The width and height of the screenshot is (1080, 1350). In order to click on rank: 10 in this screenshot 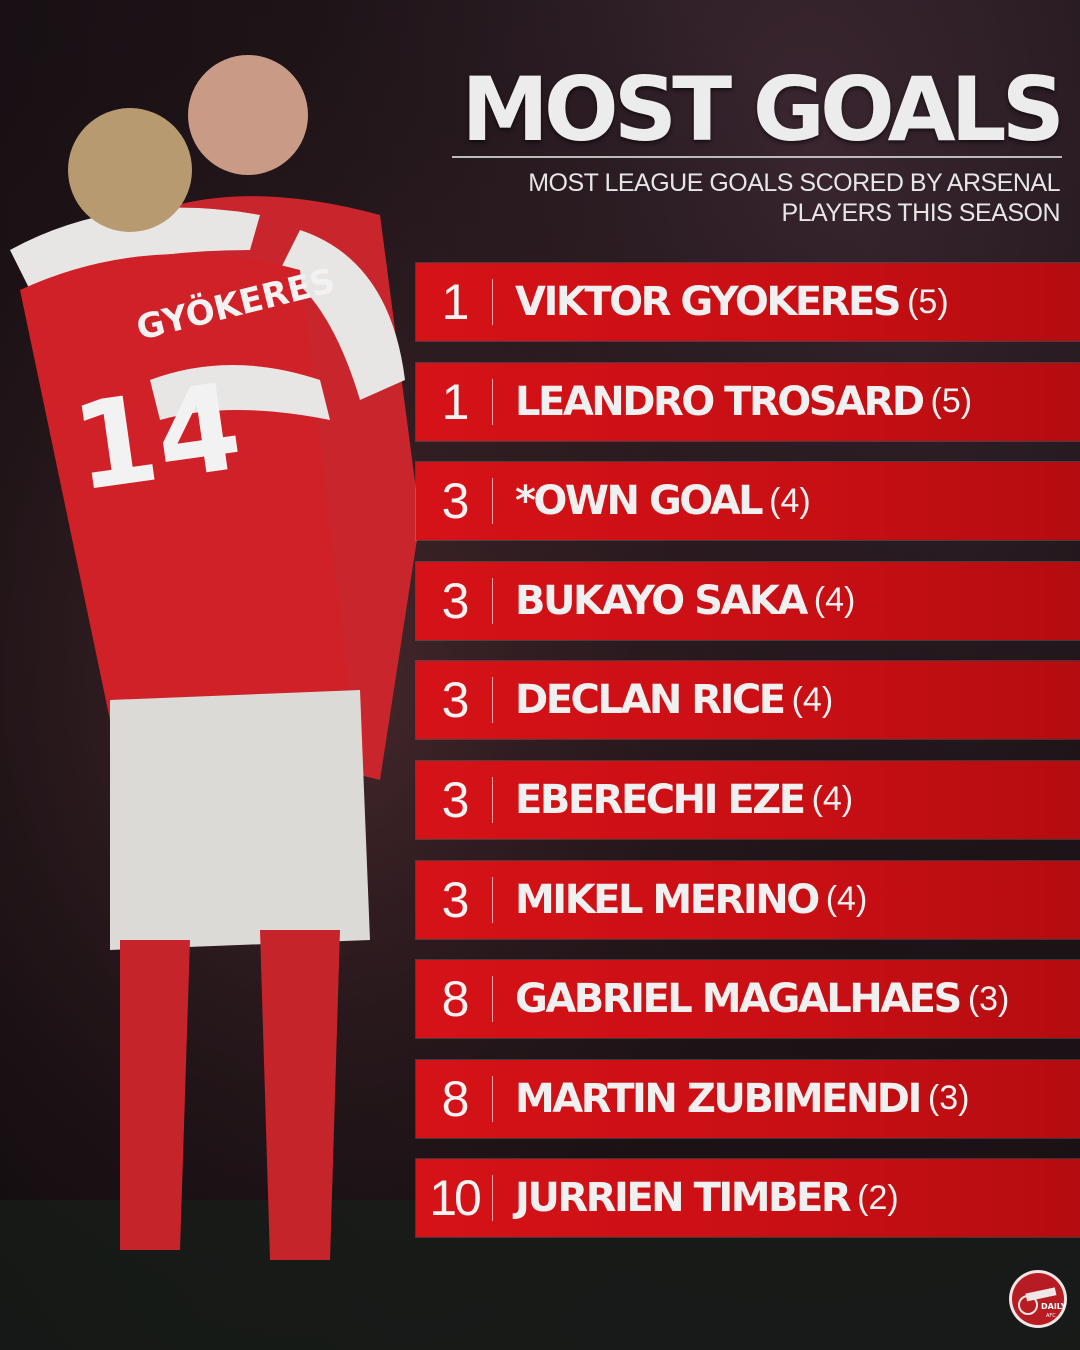, I will do `click(455, 1198)`.